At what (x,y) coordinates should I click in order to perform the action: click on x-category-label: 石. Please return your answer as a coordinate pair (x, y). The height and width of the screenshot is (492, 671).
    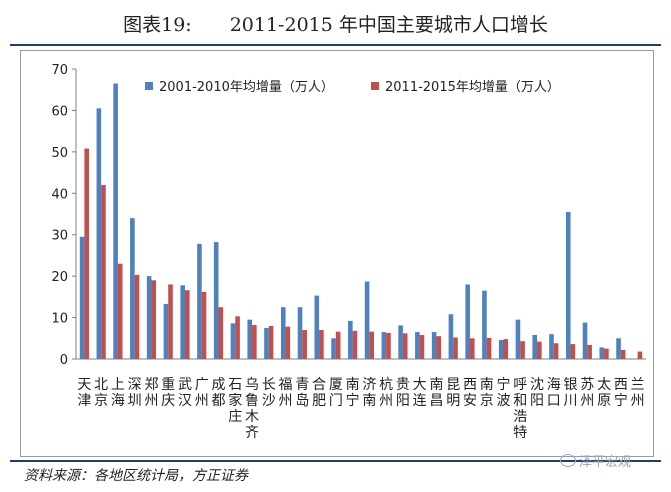
    Looking at the image, I should click on (235, 385).